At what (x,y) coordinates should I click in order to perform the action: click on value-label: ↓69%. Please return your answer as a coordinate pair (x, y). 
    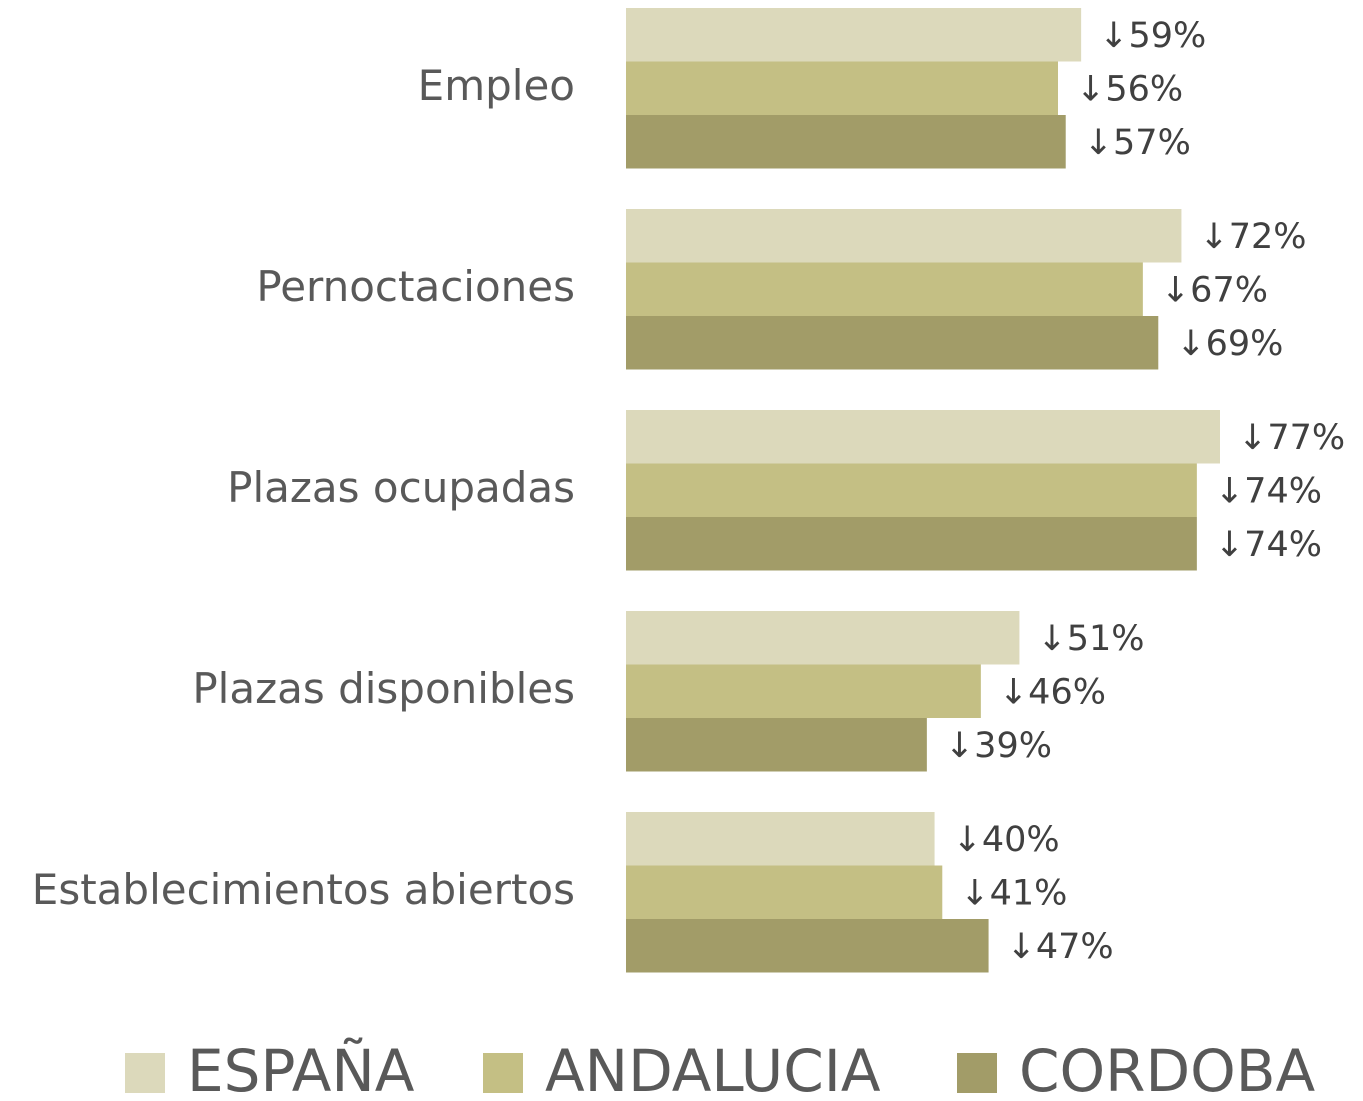
    Looking at the image, I should click on (1229, 344).